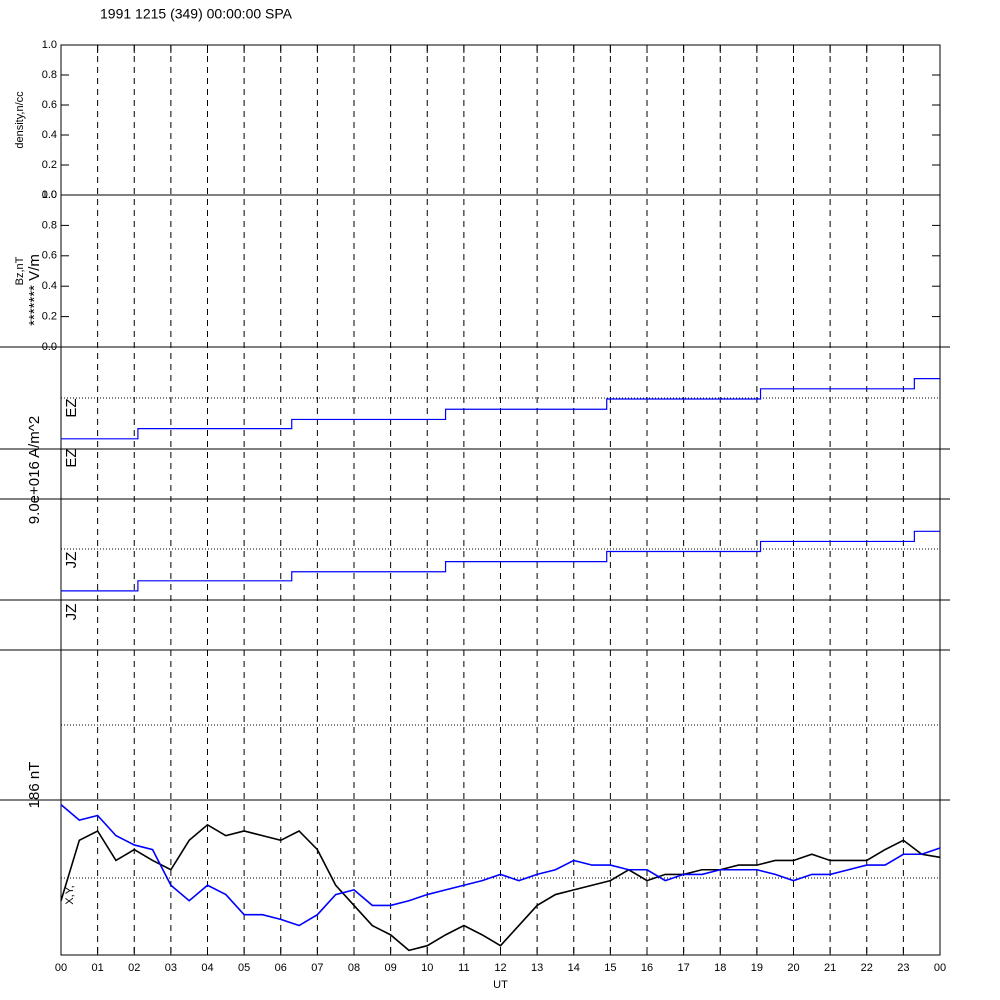  What do you see at coordinates (867, 968) in the screenshot?
I see `x-tick-label: 22` at bounding box center [867, 968].